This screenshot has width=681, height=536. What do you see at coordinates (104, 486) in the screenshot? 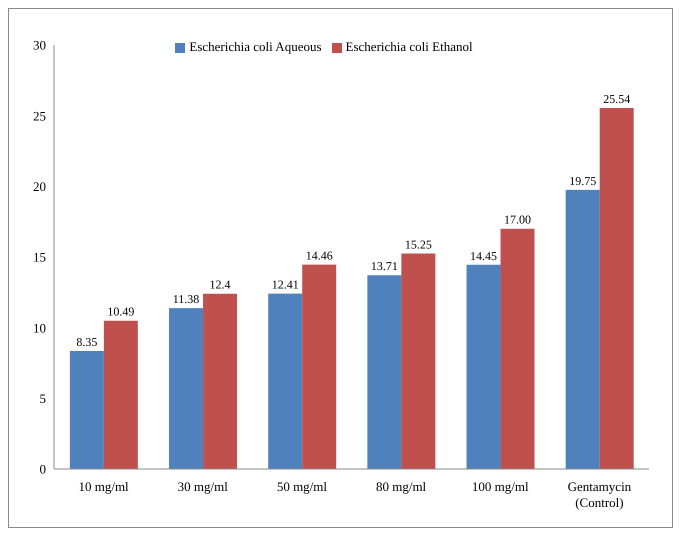
I see `x-tick-label: 10 mg/ml` at bounding box center [104, 486].